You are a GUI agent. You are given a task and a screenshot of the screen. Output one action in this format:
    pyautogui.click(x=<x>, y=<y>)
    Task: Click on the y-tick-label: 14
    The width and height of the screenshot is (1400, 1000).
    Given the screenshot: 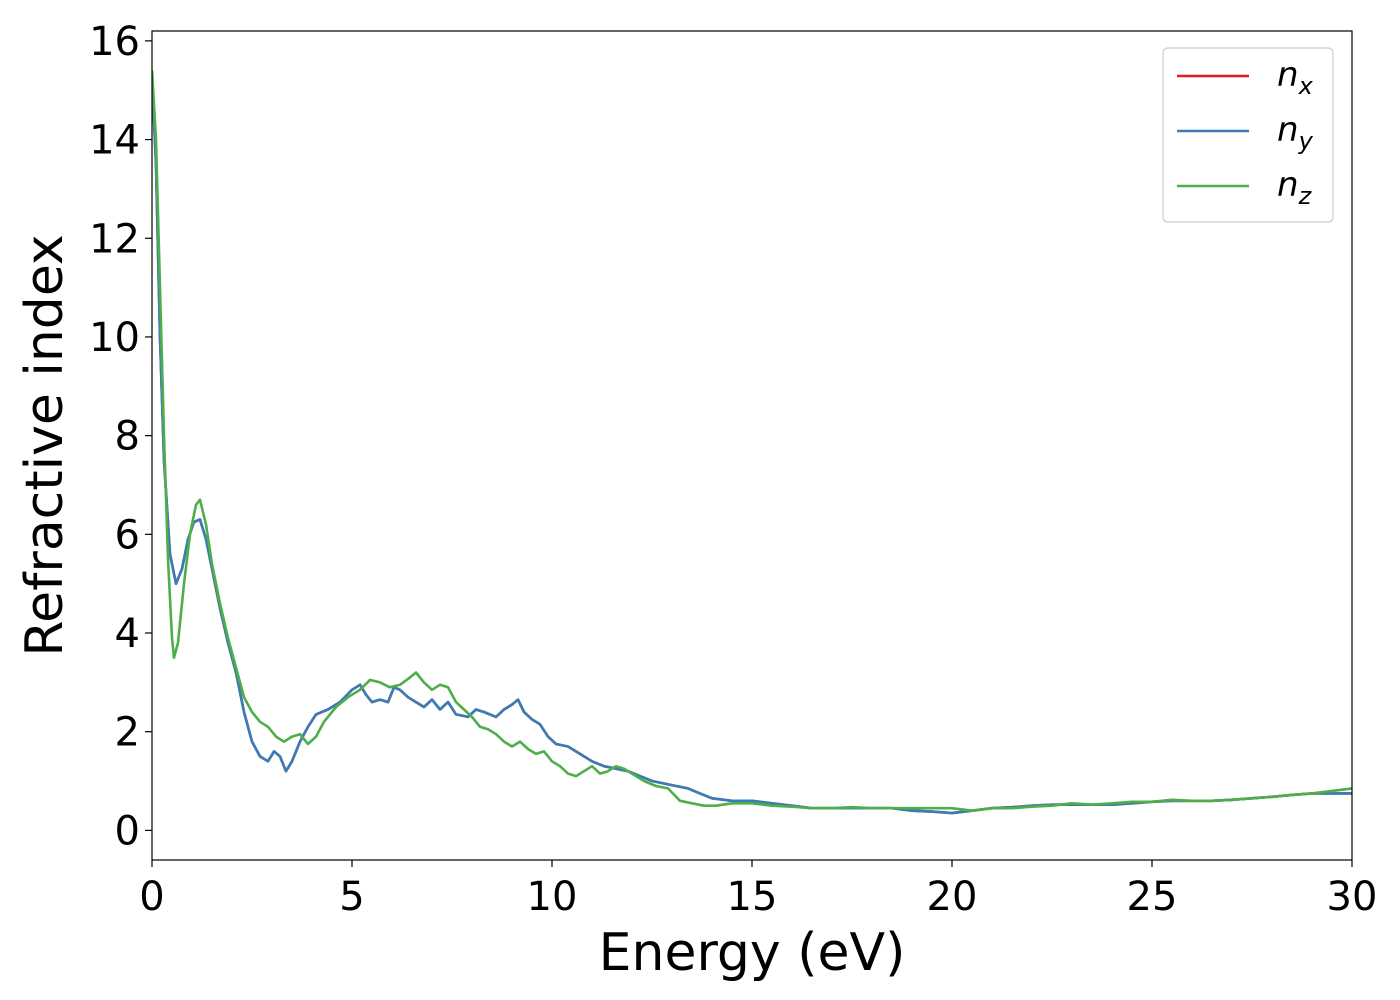 What is the action you would take?
    pyautogui.click(x=114, y=141)
    